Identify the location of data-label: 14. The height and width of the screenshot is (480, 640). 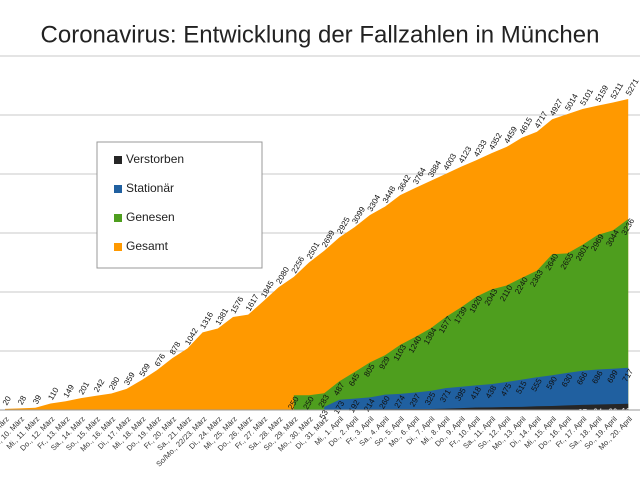
(400, 416).